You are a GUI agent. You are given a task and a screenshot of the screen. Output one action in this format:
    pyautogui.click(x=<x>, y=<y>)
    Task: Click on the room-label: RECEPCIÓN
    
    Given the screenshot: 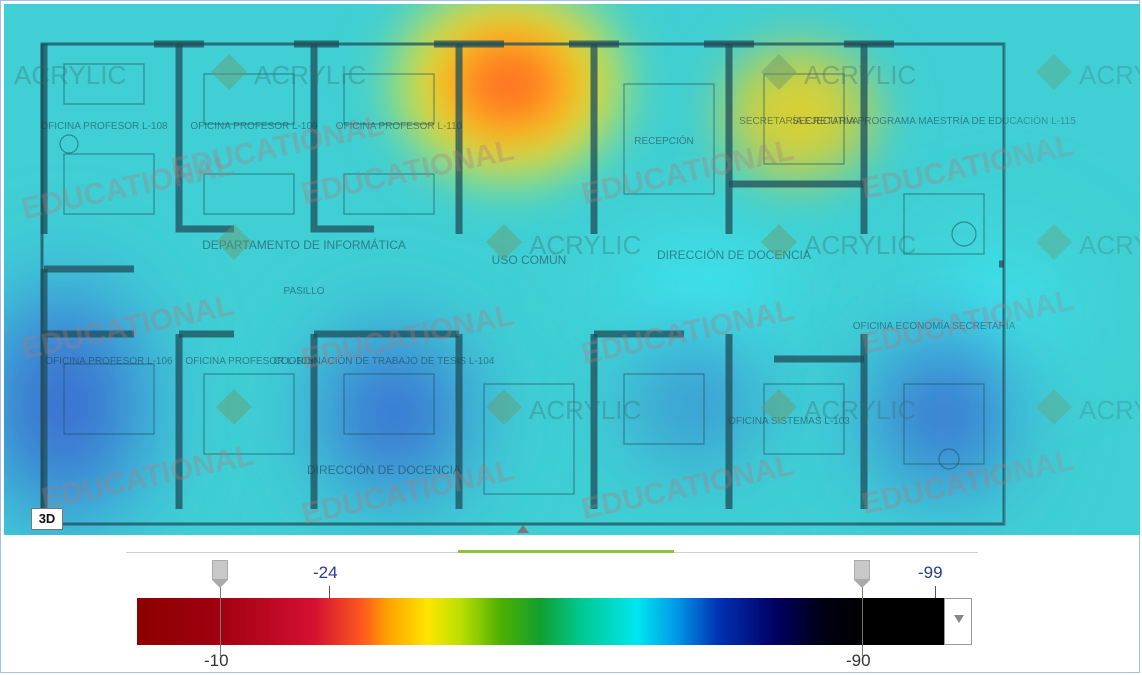 What is the action you would take?
    pyautogui.click(x=663, y=140)
    